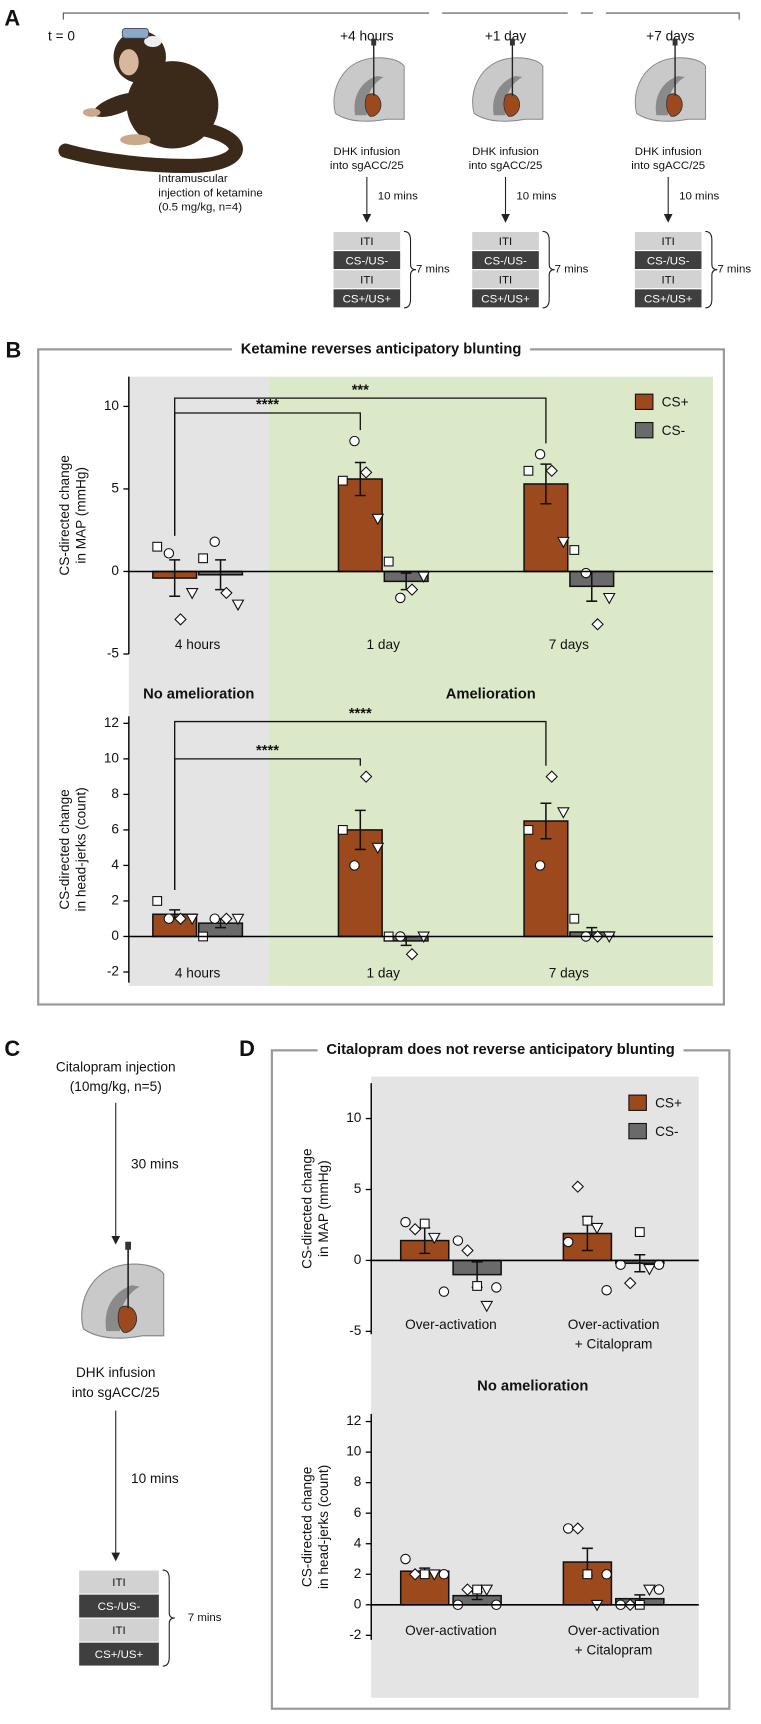  I want to click on x-tick-label: + Citalopram, so click(614, 1649).